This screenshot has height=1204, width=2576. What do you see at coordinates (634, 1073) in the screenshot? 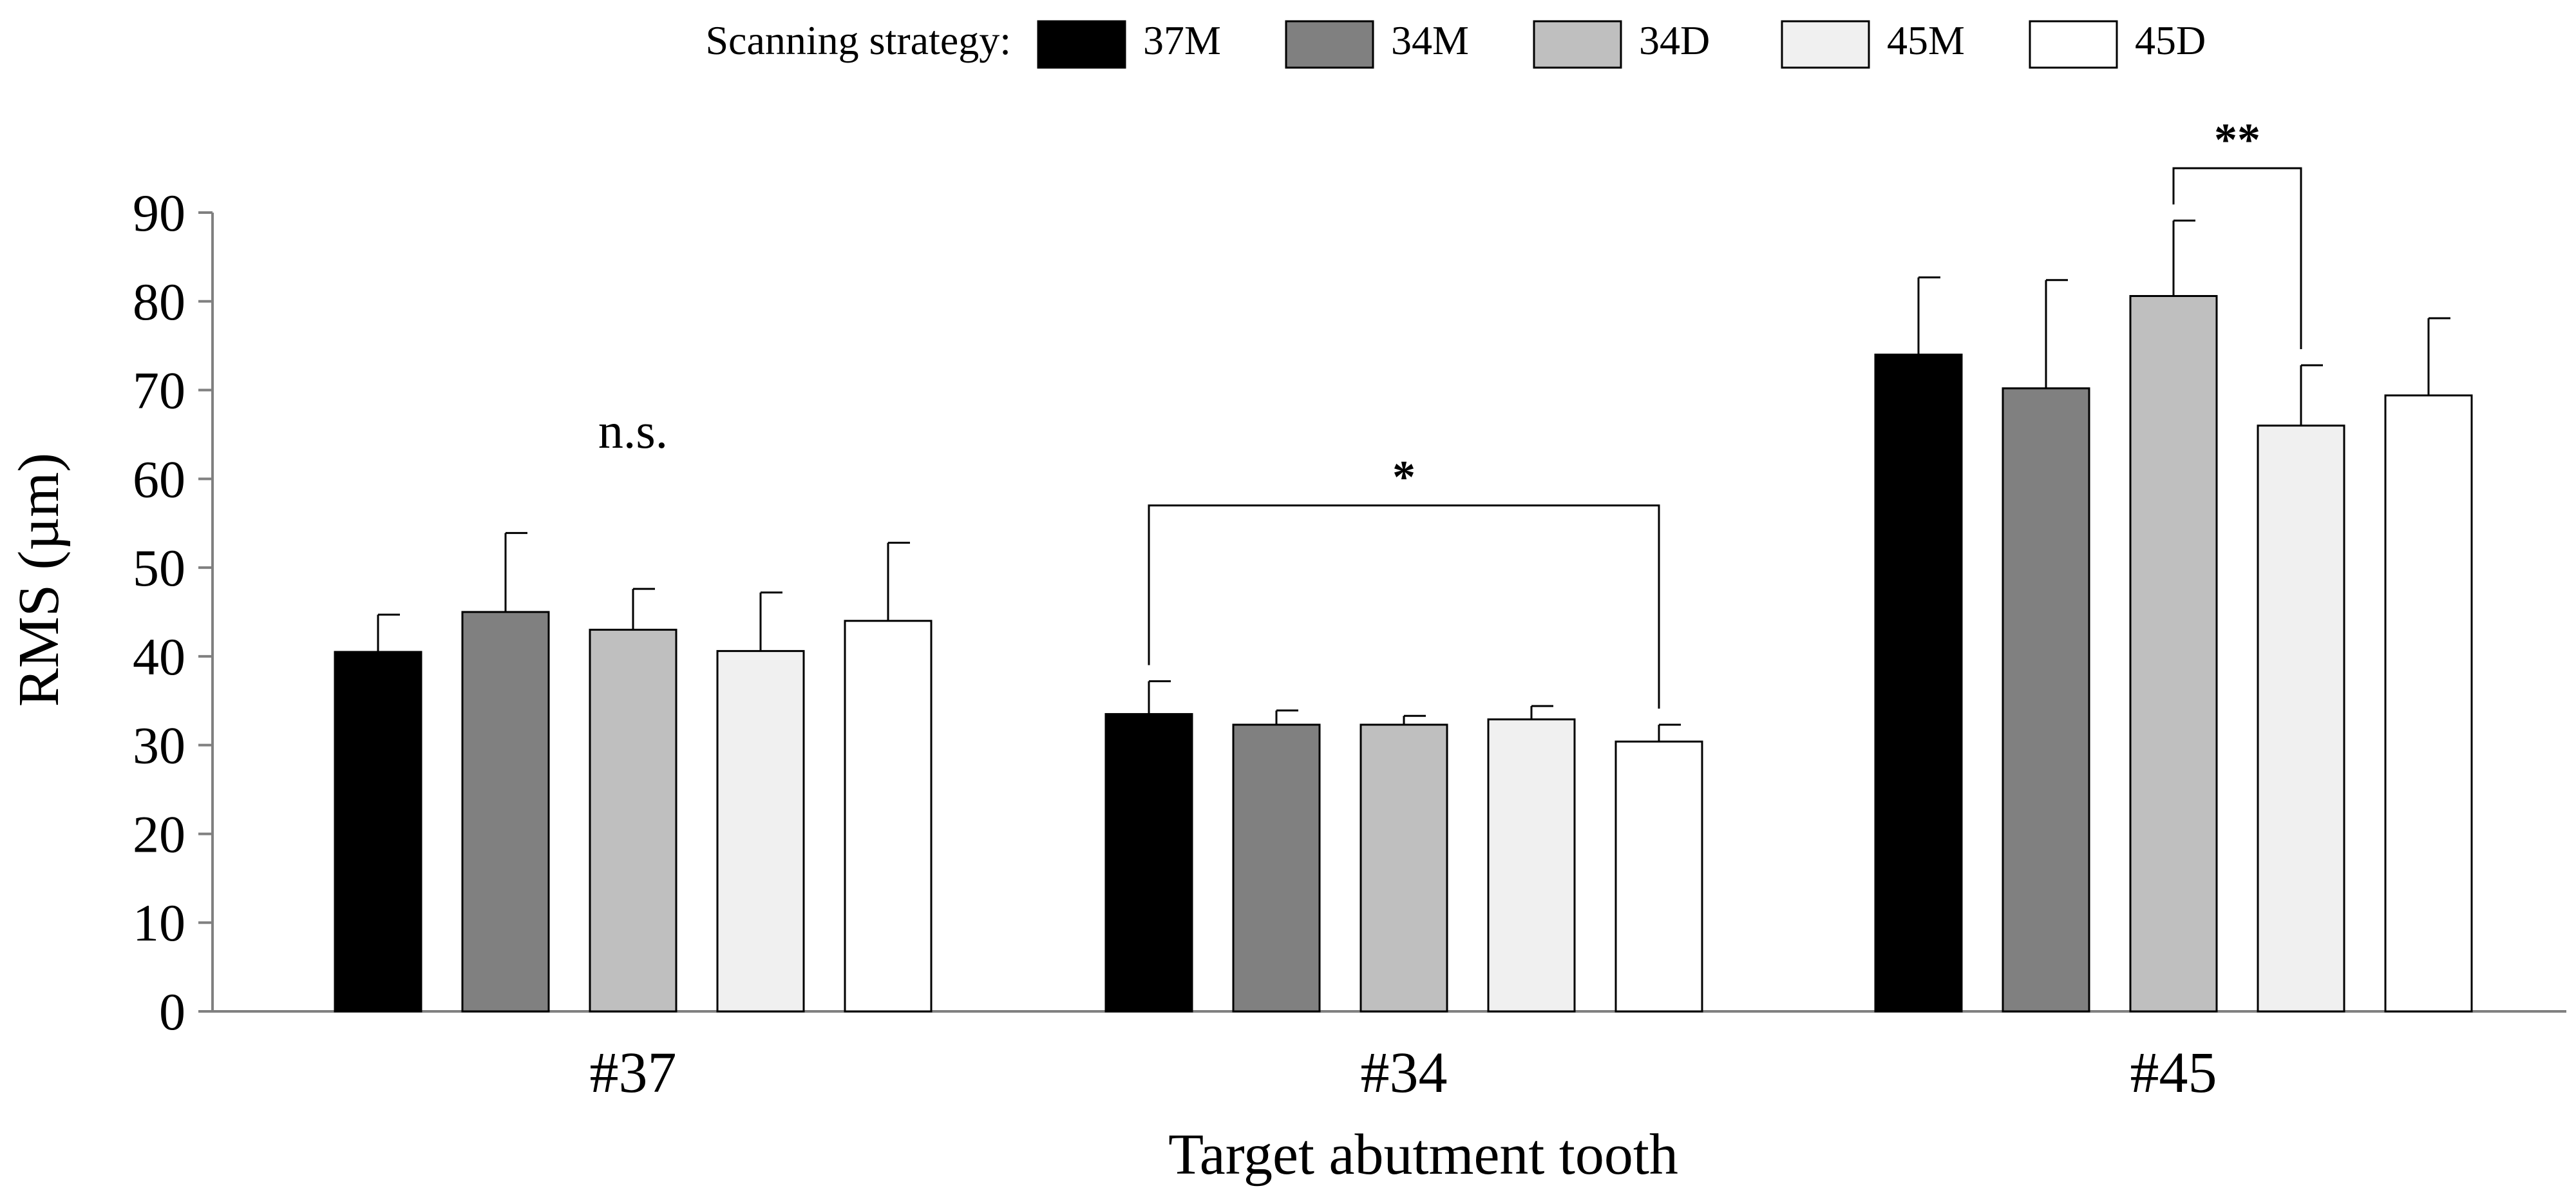
I see `category-label: #37` at bounding box center [634, 1073].